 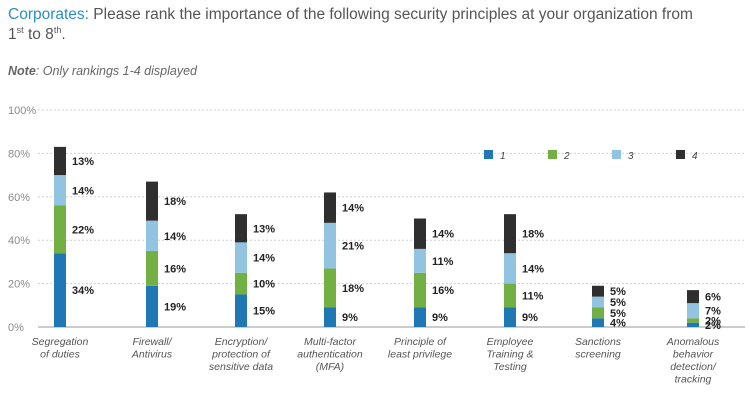 I want to click on title-lead: Corporates:, so click(x=48, y=14).